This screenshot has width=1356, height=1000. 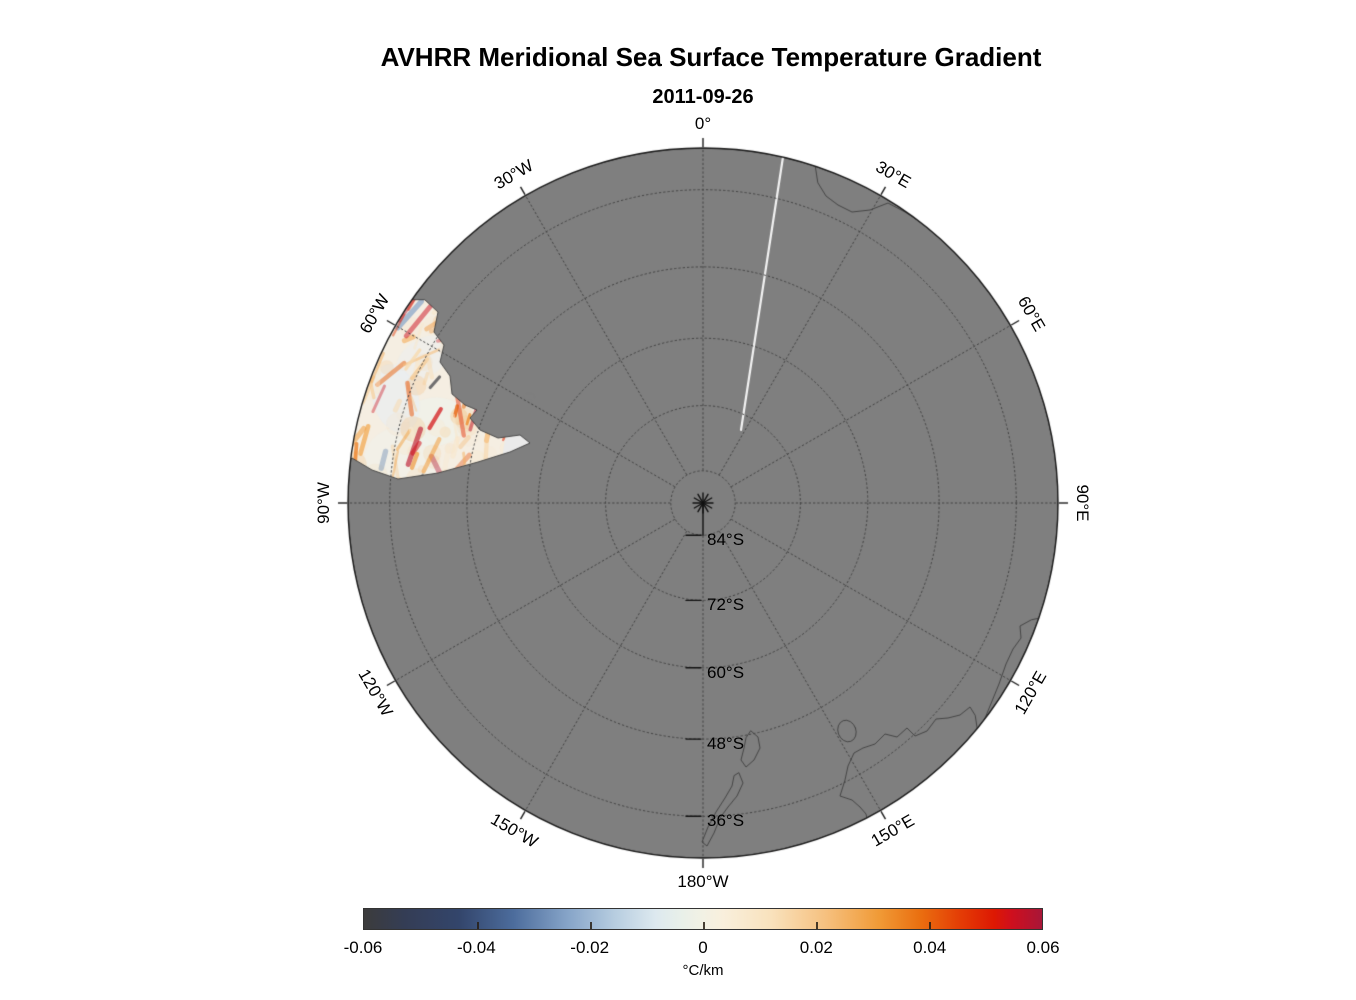 What do you see at coordinates (1082, 503) in the screenshot?
I see `lon-label-3: 90°E` at bounding box center [1082, 503].